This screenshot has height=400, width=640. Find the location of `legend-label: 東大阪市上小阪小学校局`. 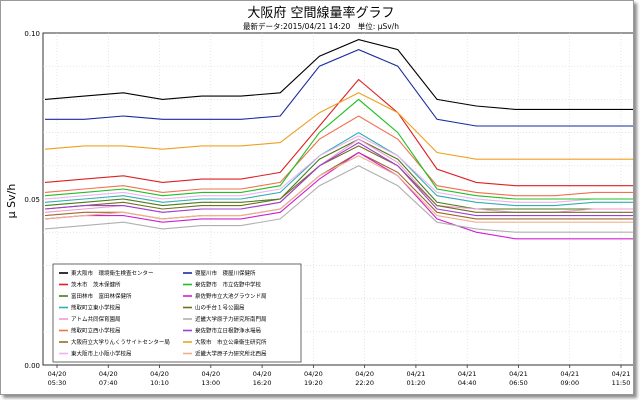

legend-label: 東大阪市上小阪小学校局 is located at coordinates (101, 354).